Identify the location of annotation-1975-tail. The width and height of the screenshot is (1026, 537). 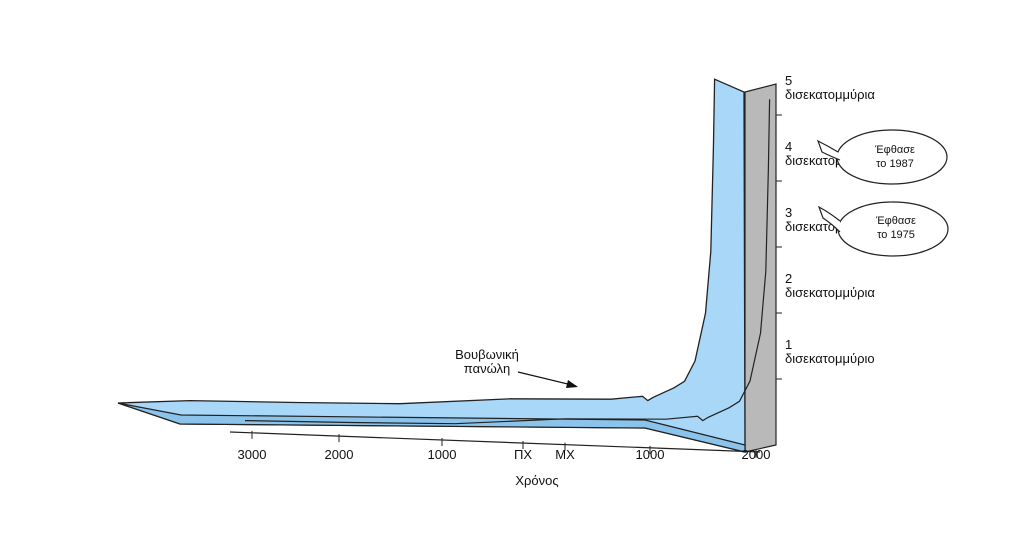
(829, 219).